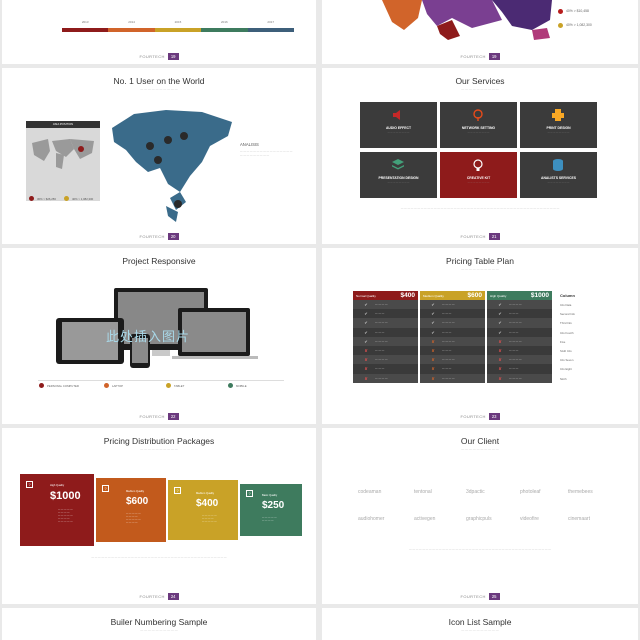  I want to click on printer-icon, so click(558, 115).